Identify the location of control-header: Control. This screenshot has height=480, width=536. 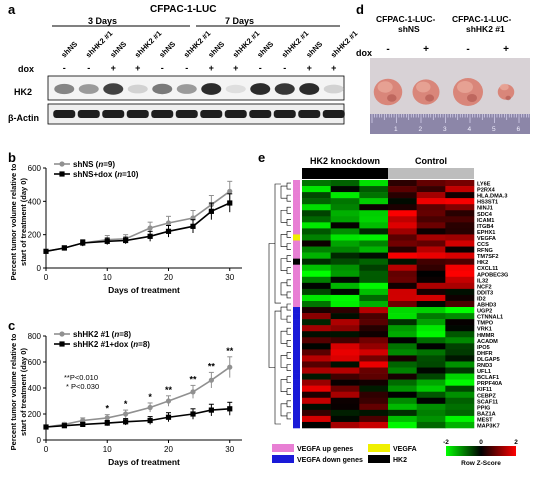
(431, 161).